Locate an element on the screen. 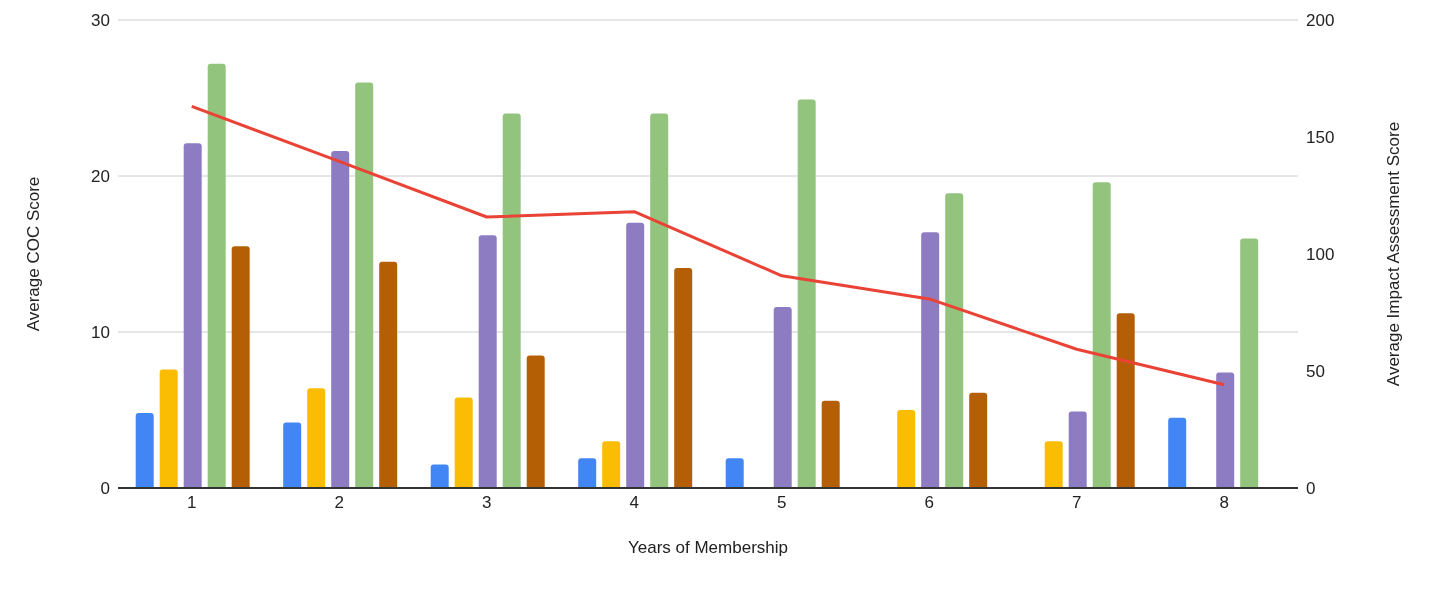 This screenshot has height=597, width=1433. x-tick-label: 4 is located at coordinates (634, 503).